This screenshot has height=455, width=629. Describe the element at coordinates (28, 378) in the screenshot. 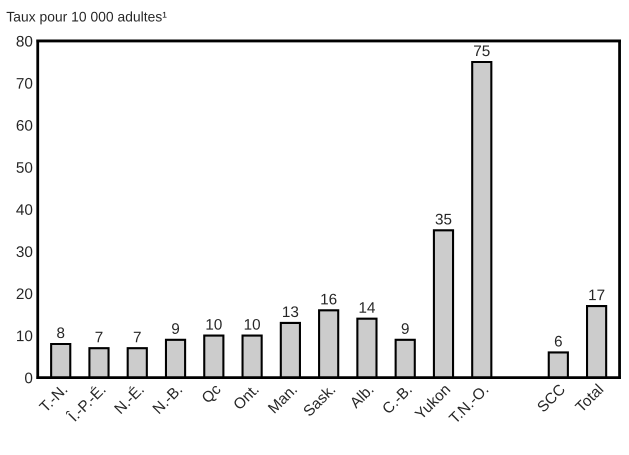

I see `y-tick-label: 0` at that location.